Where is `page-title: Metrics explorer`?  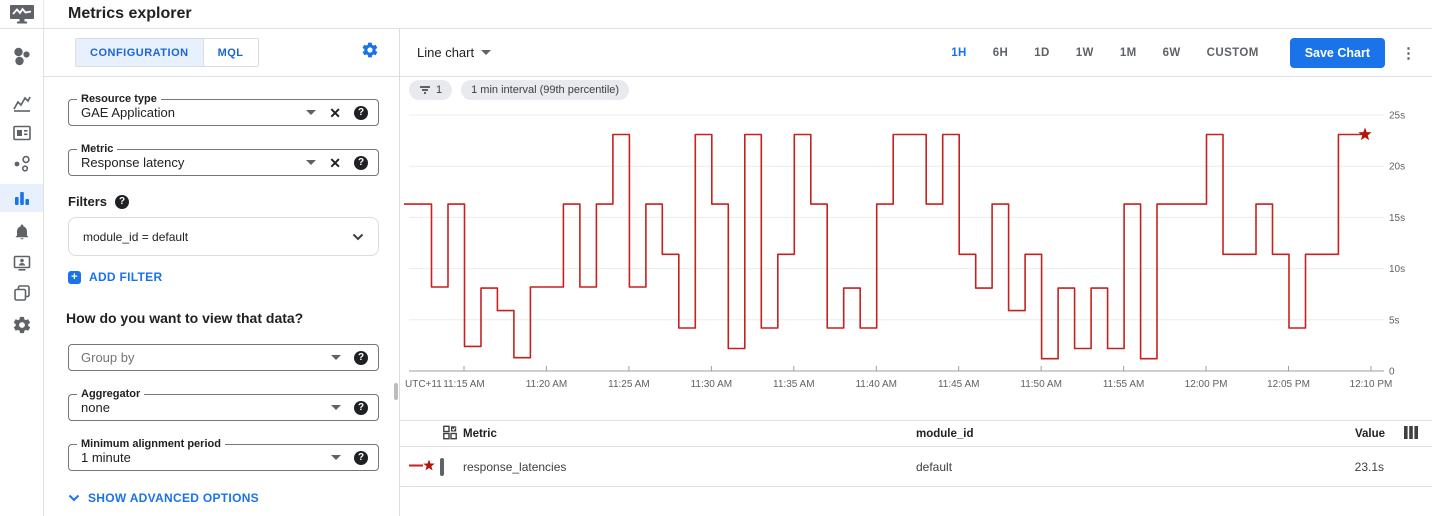
page-title: Metrics explorer is located at coordinates (130, 13).